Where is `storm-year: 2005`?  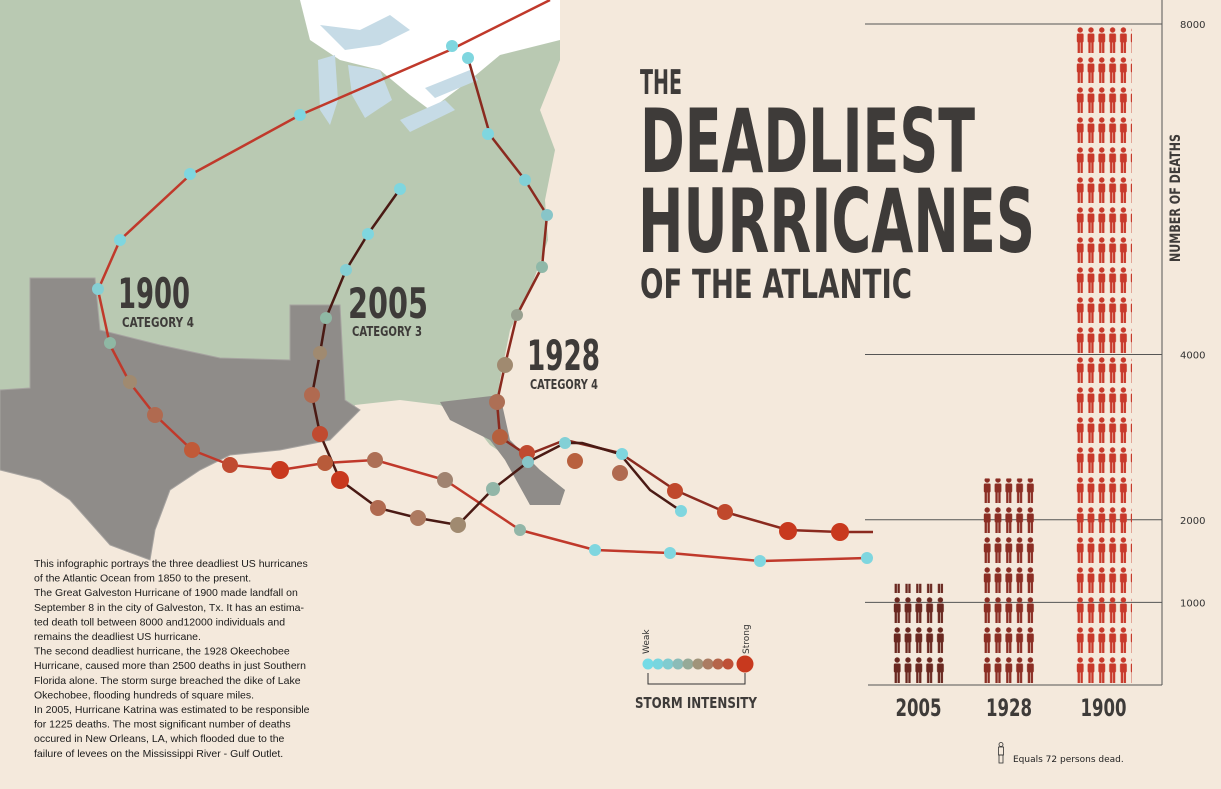 storm-year: 2005 is located at coordinates (388, 303).